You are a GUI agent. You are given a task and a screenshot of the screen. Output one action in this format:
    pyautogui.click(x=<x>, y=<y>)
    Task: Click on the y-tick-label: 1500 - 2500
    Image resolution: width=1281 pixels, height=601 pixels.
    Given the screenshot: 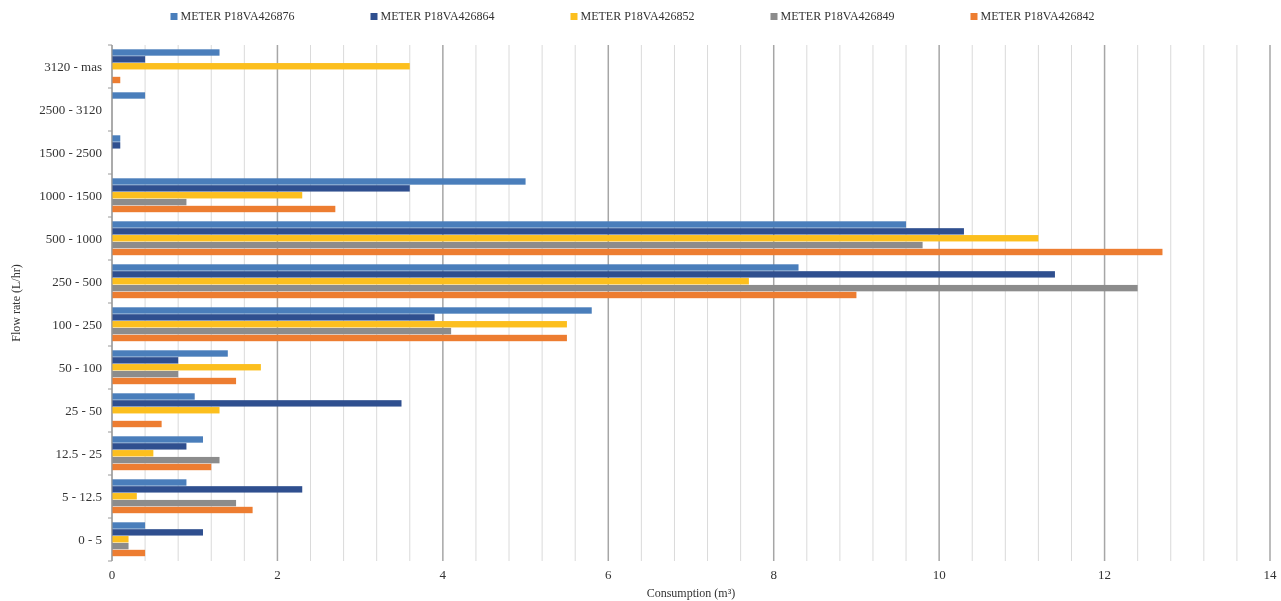 What is the action you would take?
    pyautogui.click(x=70, y=153)
    